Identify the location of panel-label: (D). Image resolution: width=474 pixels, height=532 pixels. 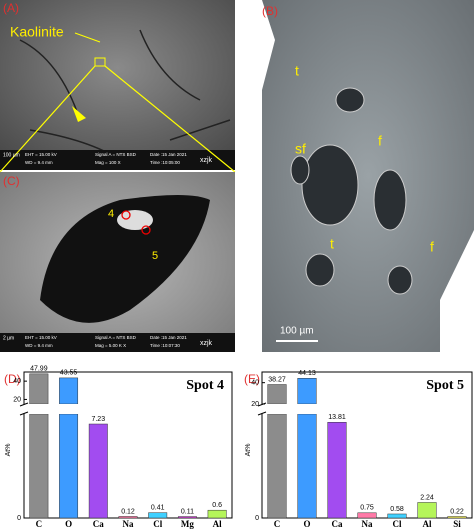
(12, 379).